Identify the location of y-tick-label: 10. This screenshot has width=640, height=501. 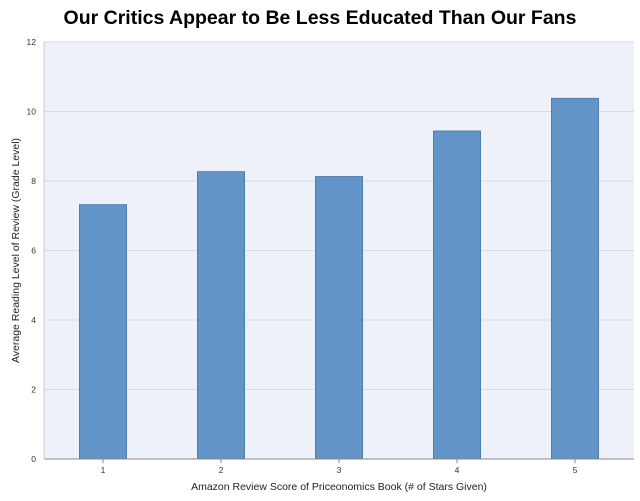
(32, 112).